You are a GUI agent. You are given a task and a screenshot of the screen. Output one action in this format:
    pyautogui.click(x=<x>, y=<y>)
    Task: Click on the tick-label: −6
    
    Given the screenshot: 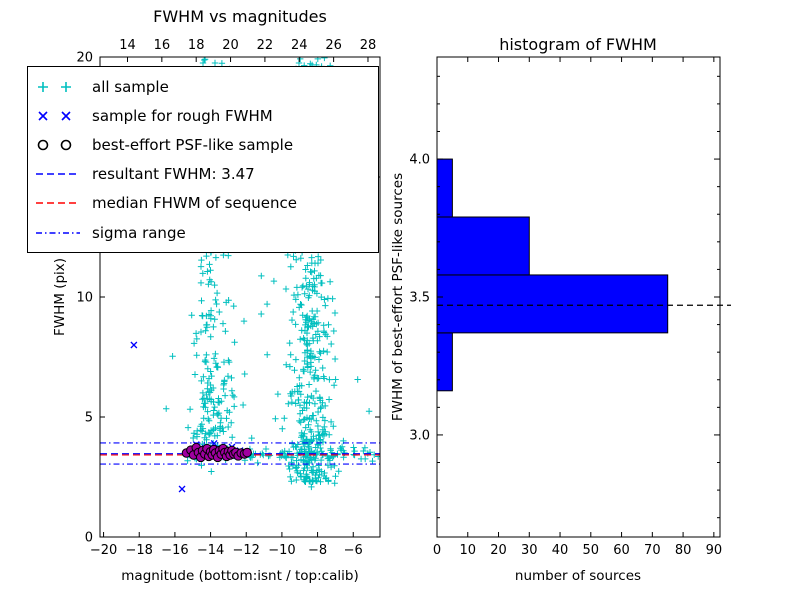 What is the action you would take?
    pyautogui.click(x=353, y=550)
    